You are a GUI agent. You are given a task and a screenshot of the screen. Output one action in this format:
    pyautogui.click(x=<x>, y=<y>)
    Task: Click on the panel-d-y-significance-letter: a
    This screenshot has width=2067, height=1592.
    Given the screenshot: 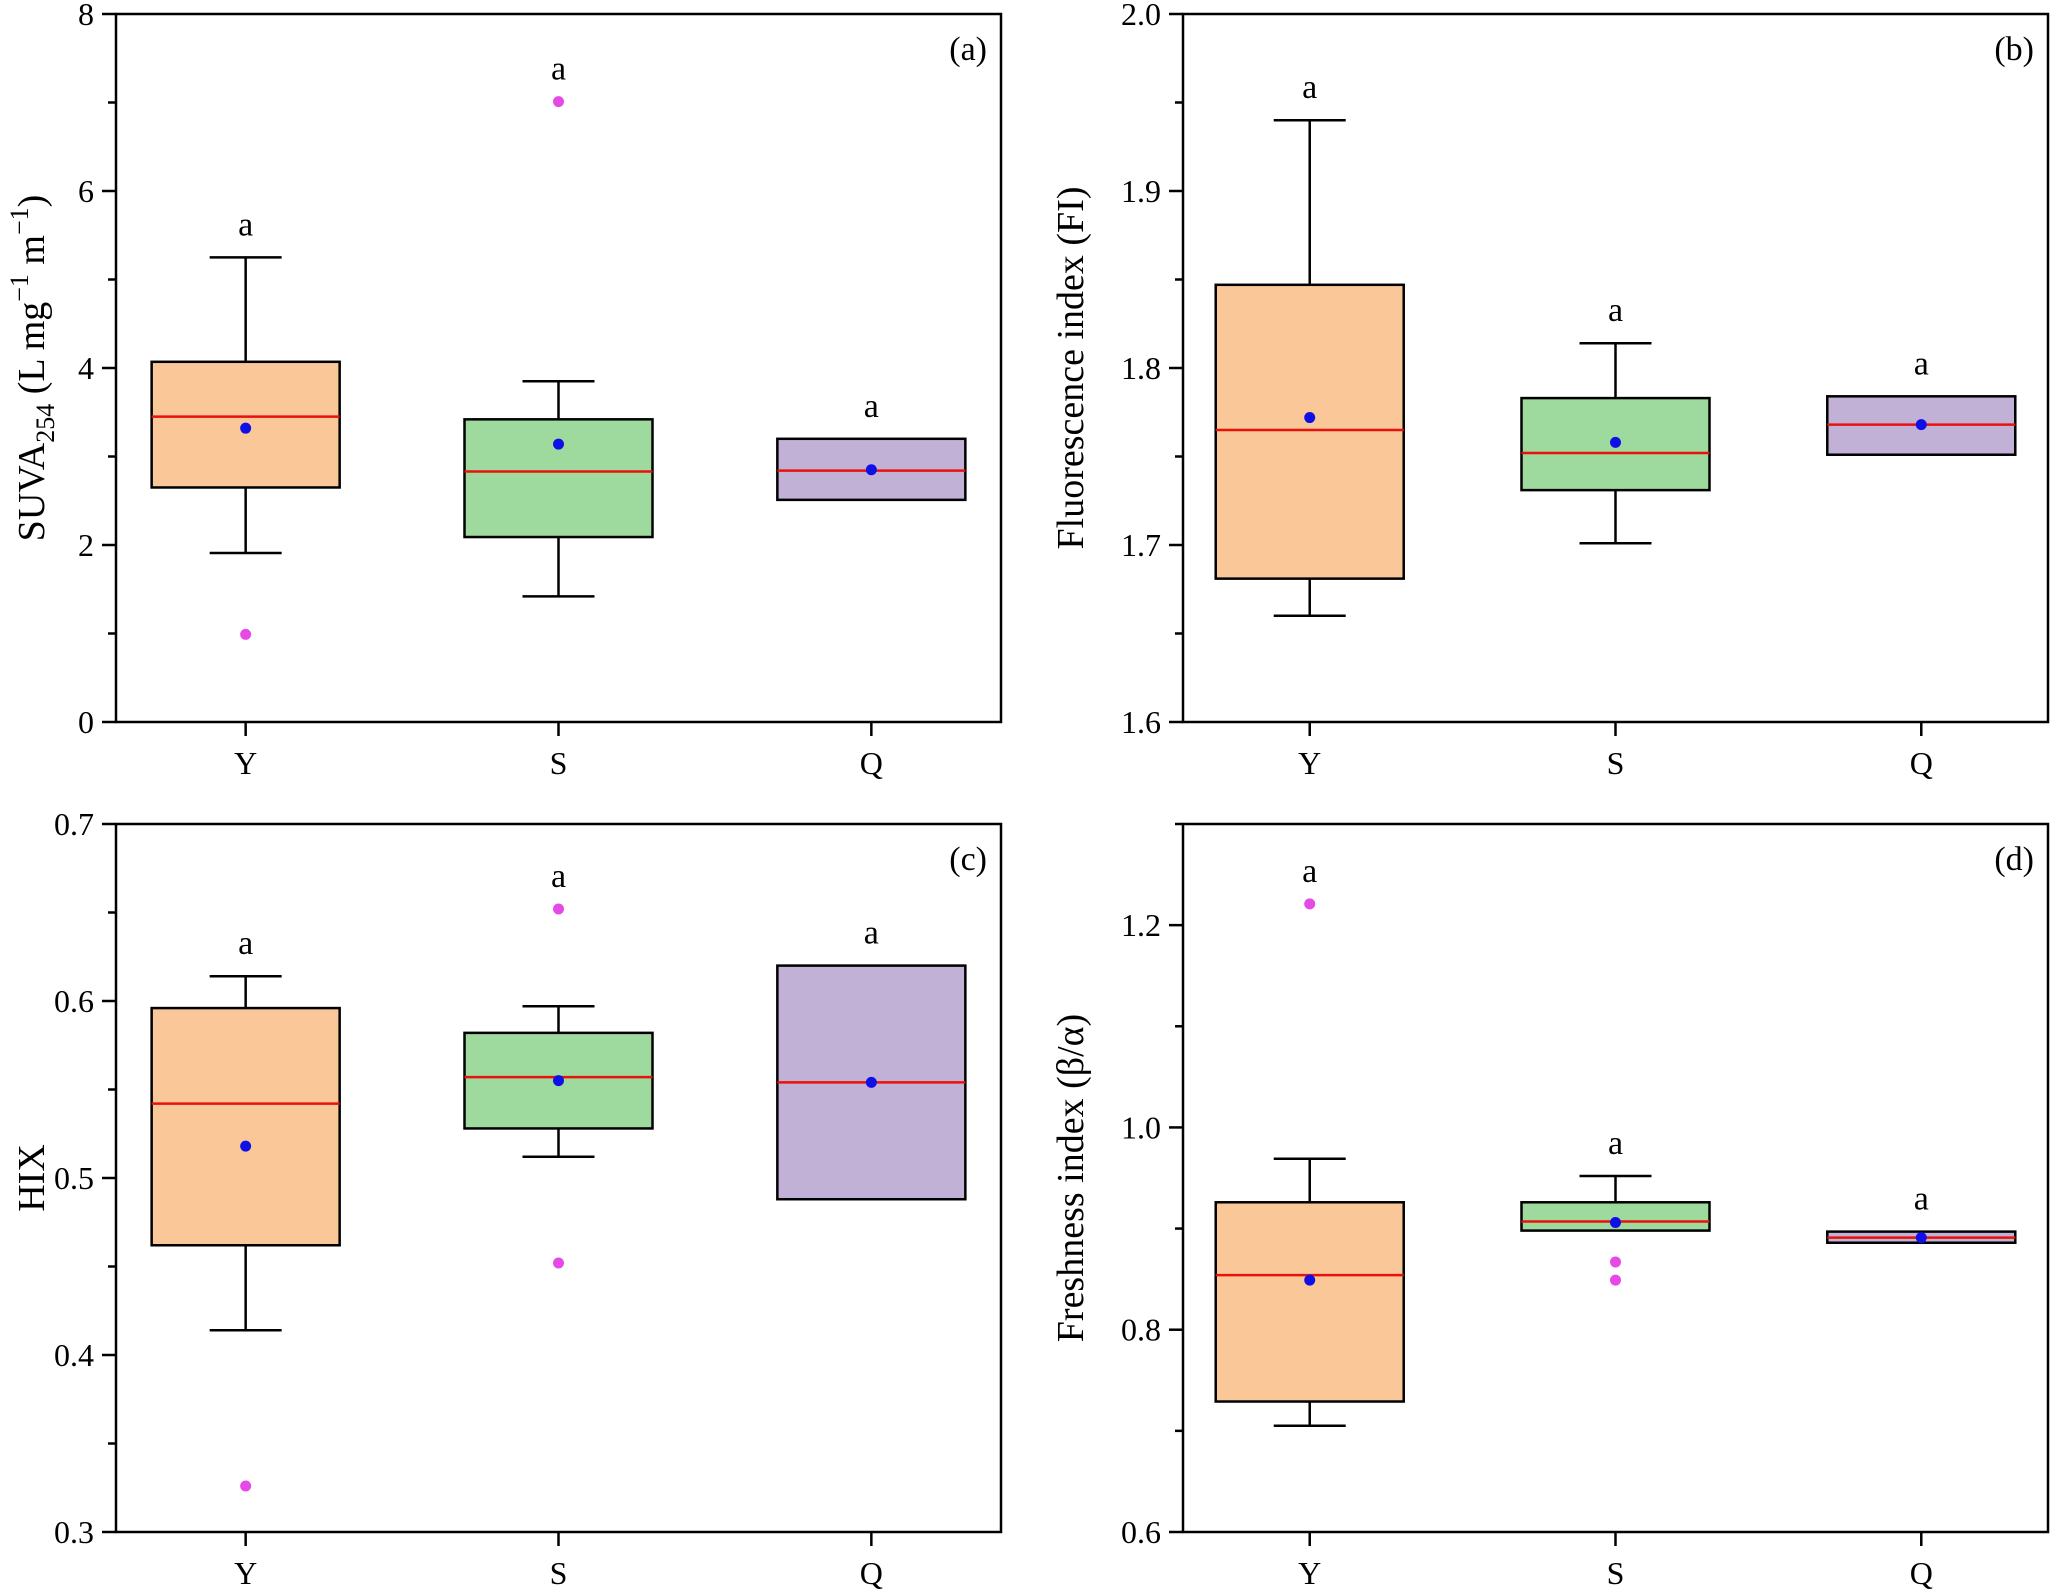 What is the action you would take?
    pyautogui.click(x=1309, y=871)
    